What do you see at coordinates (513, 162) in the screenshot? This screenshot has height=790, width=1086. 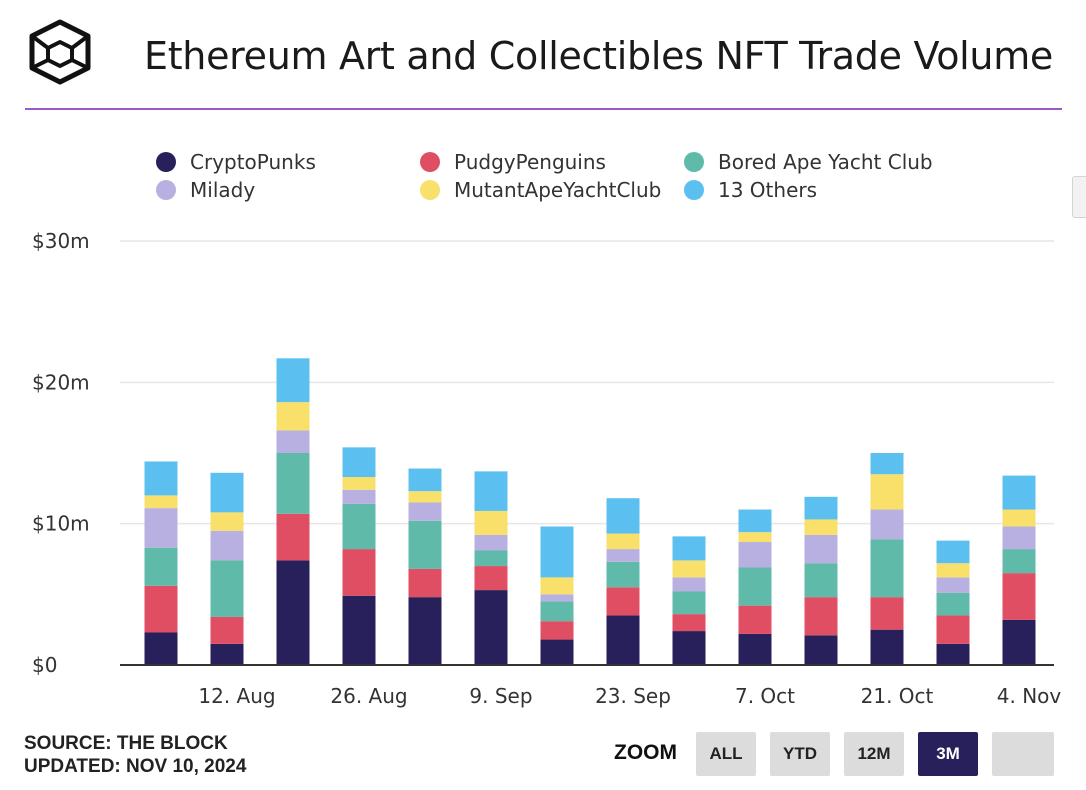 I see `legend-item: PudgyPenguins` at bounding box center [513, 162].